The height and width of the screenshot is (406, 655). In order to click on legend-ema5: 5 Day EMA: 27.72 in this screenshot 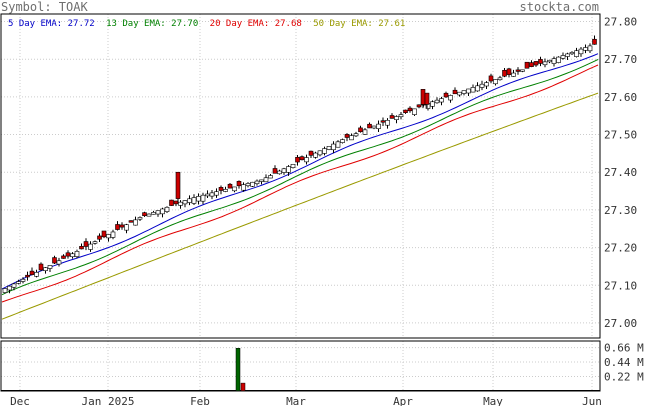, I will do `click(51, 24)`.